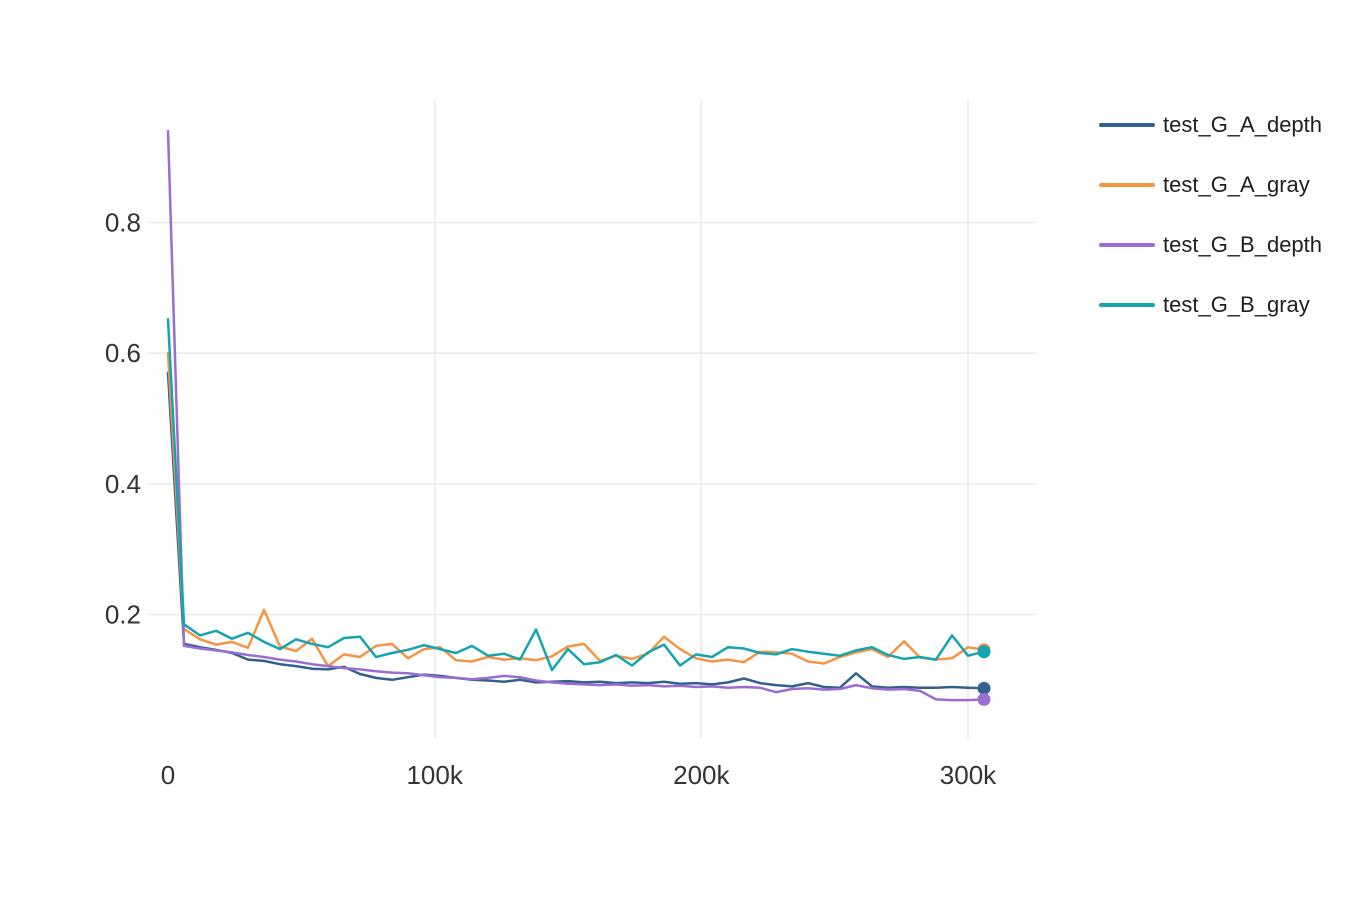 Image resolution: width=1364 pixels, height=898 pixels. Describe the element at coordinates (1243, 244) in the screenshot. I see `legend-item-label: test_G_B_depth` at that location.